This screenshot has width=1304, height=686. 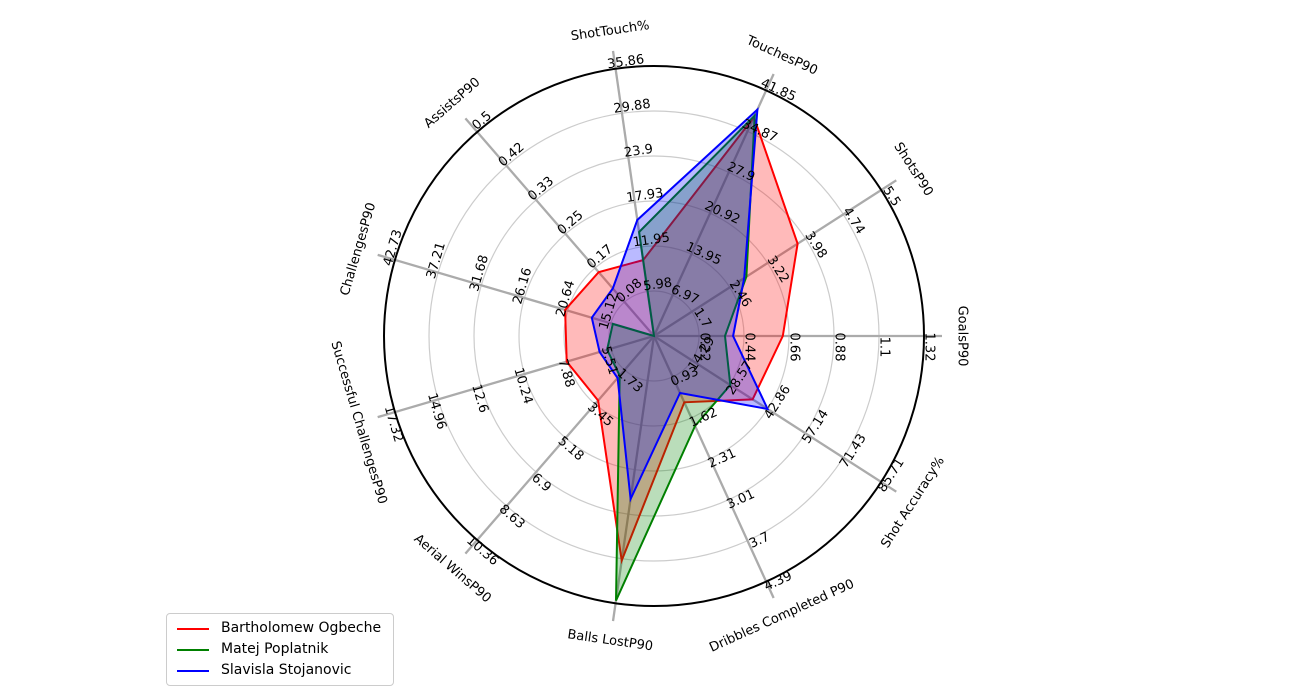 I want to click on legend-label: Bartholomew Ogbeche, so click(x=301, y=628).